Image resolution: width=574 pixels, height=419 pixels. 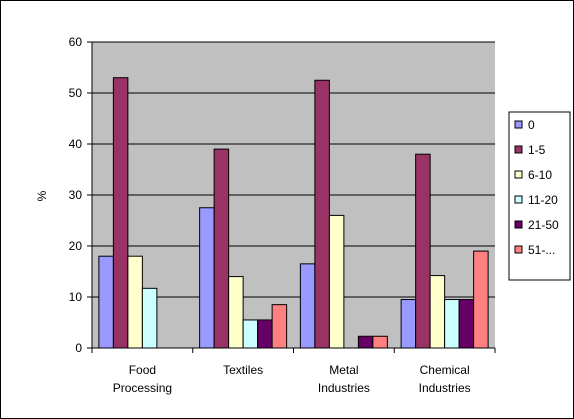 I want to click on x-category-label: Food Processing, so click(x=142, y=379).